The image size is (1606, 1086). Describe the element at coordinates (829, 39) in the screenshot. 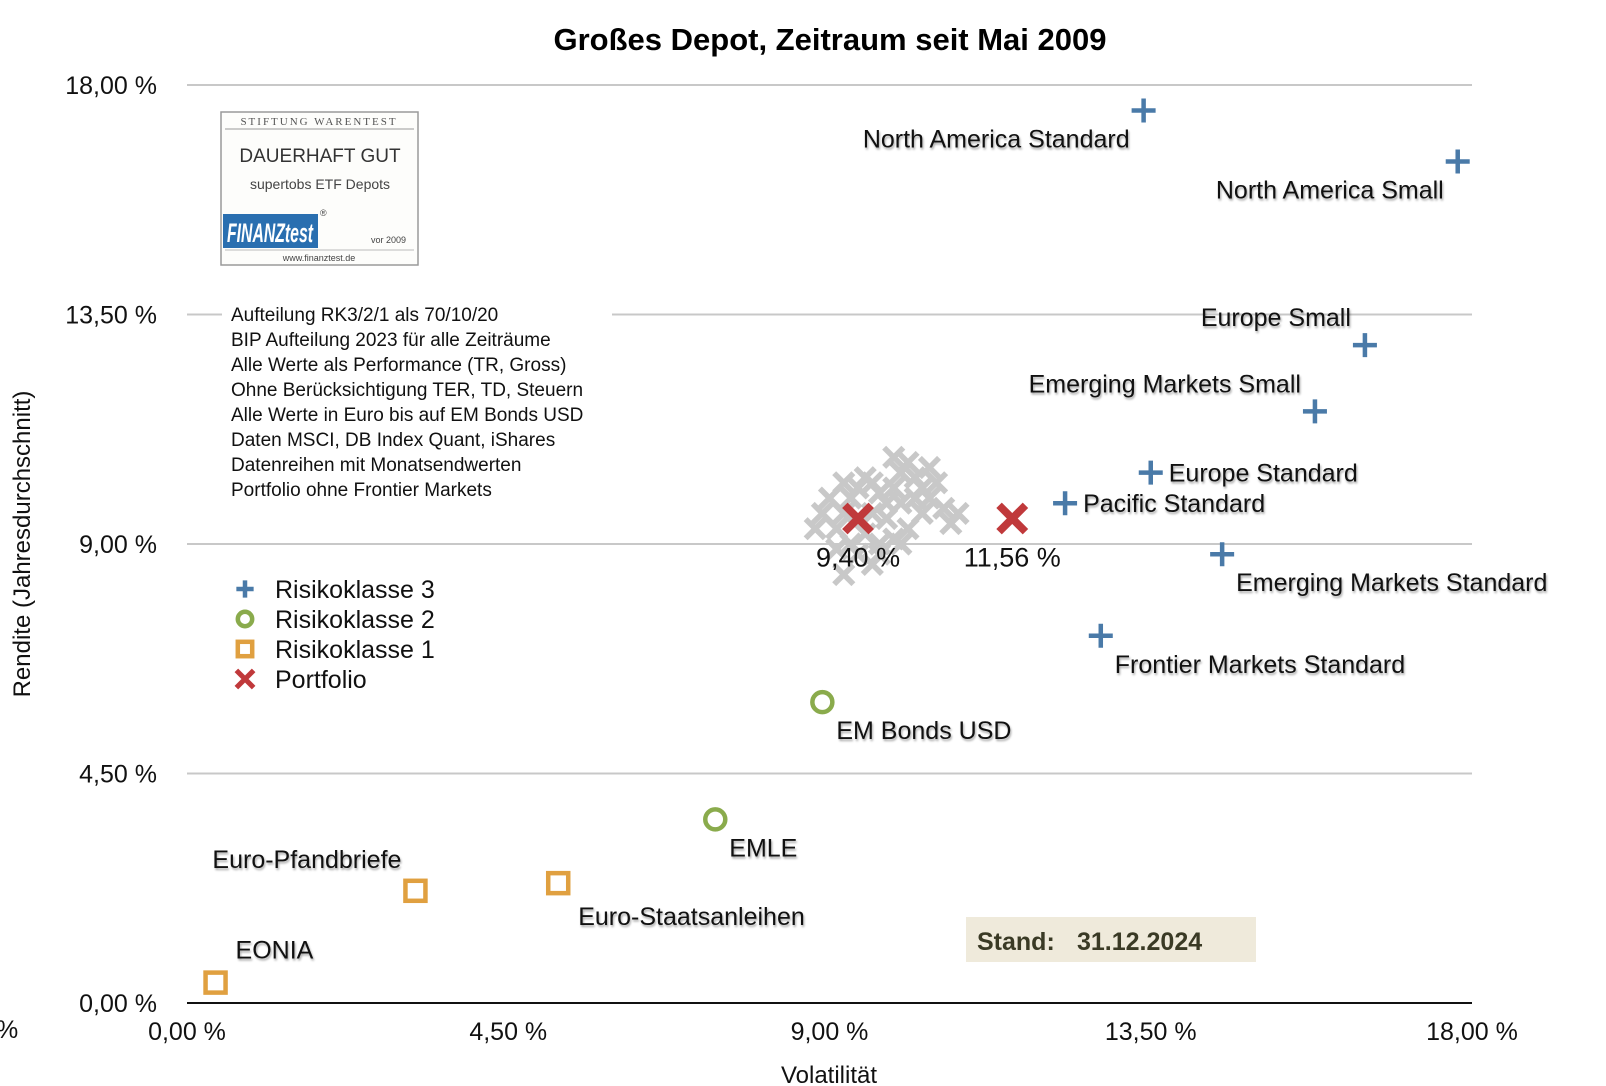

I see `chart-title: Großes Depot, Zeitraum seit Mai 2009` at that location.